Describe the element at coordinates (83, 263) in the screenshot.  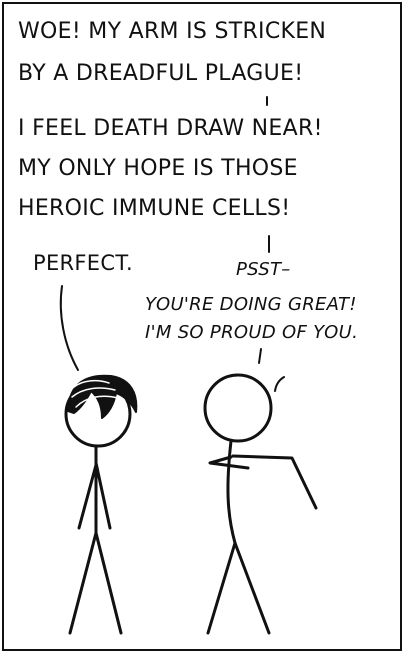
I see `left-character-speech: PERFECT.` at that location.